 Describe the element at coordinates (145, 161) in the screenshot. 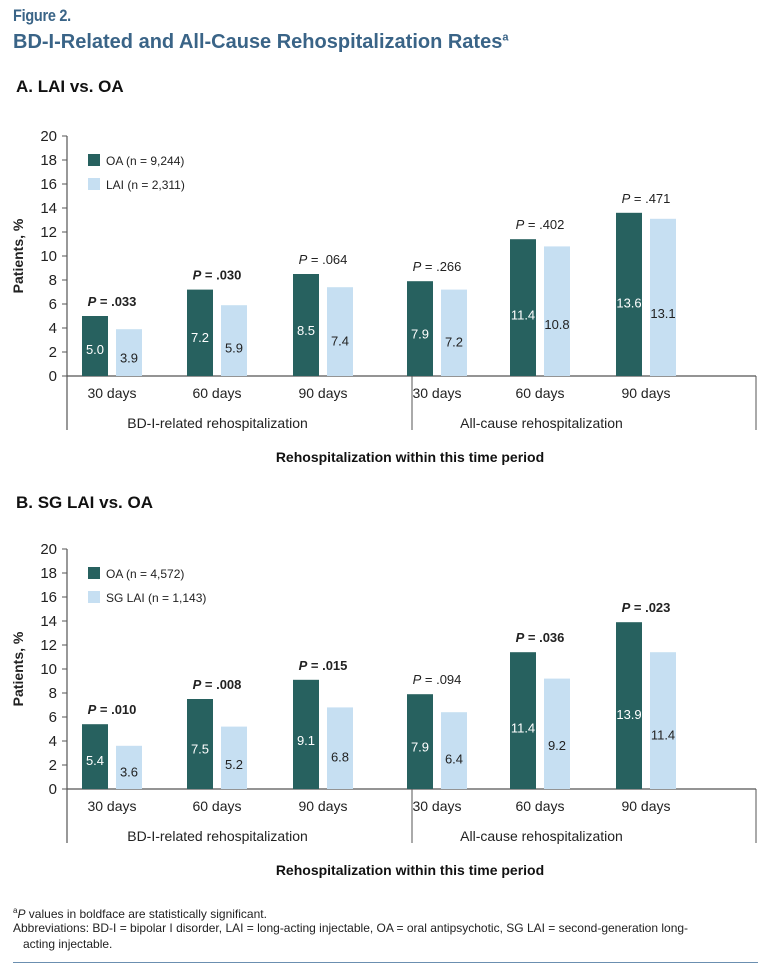

I see `legend-label-oa: OA (n = 9,244)` at that location.